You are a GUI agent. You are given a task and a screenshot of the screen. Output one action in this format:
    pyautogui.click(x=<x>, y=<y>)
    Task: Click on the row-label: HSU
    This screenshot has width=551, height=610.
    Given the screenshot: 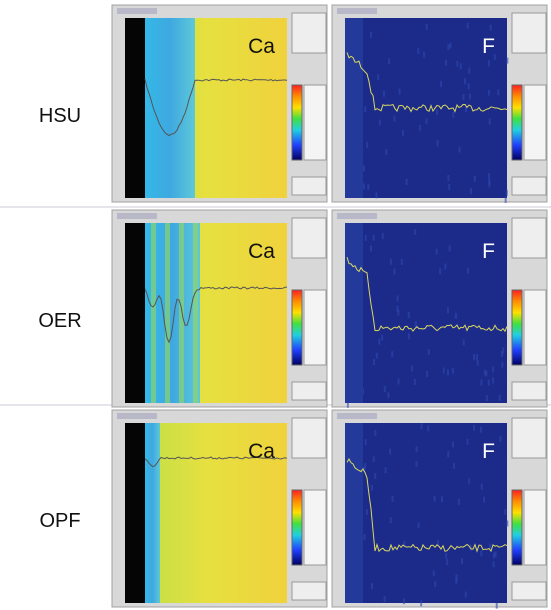 What is the action you would take?
    pyautogui.click(x=60, y=116)
    